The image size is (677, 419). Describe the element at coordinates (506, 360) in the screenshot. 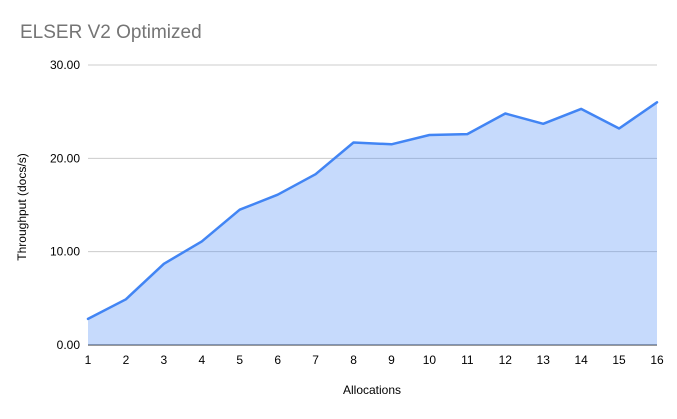

I see `x-tick-label: 12` at that location.